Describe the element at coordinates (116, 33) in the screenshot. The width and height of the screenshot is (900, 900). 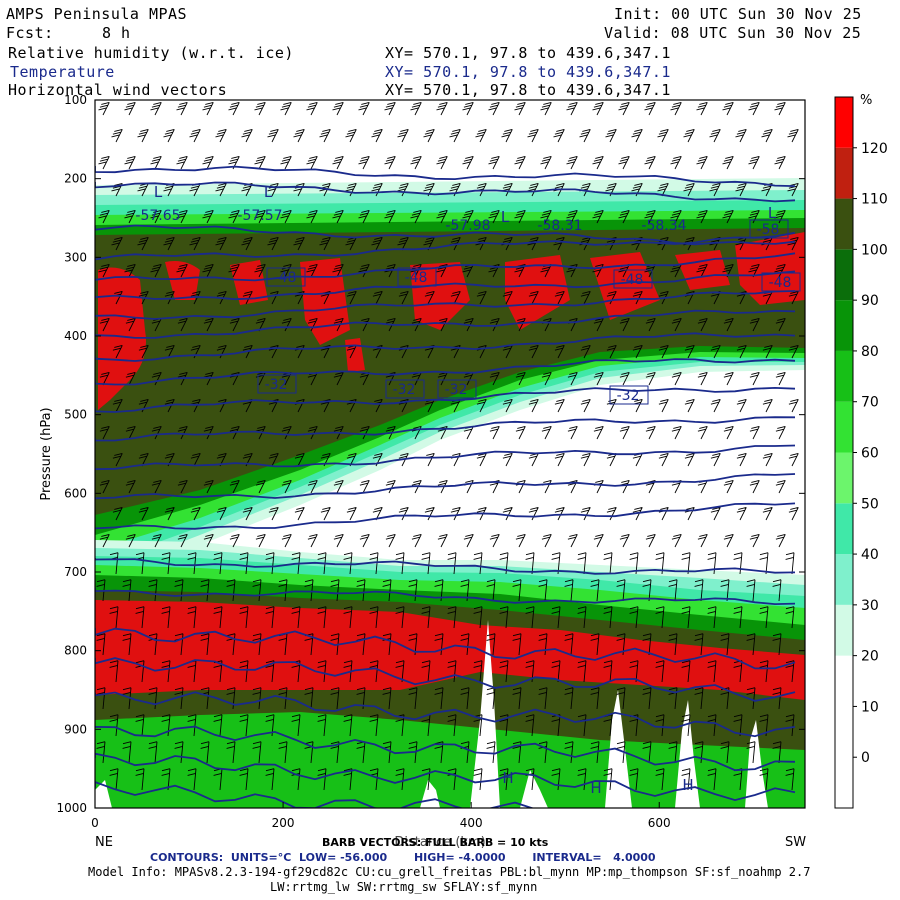
I see `fcst-value: 8 h` at that location.